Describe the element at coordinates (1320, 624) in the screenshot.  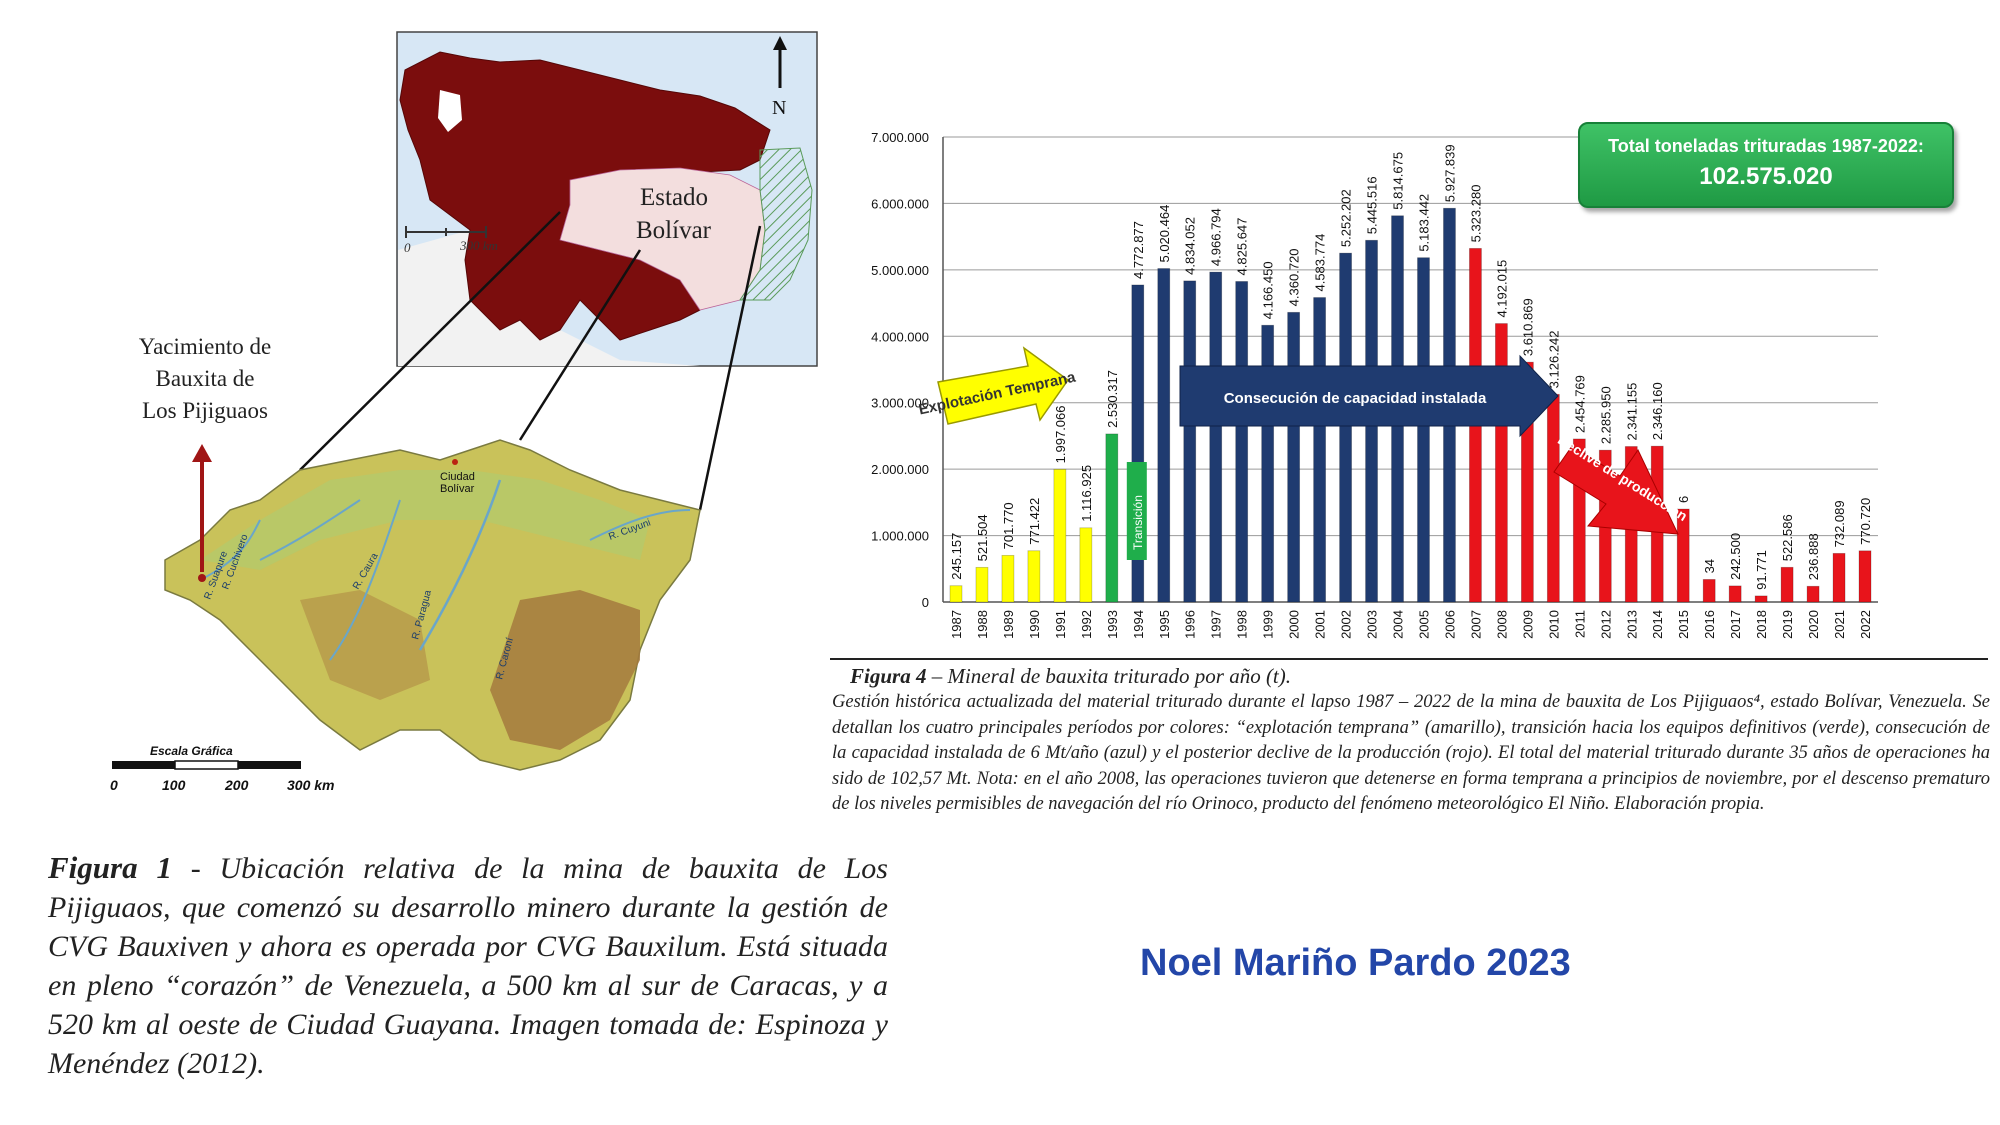
I see `x-tick-label: 2001` at that location.